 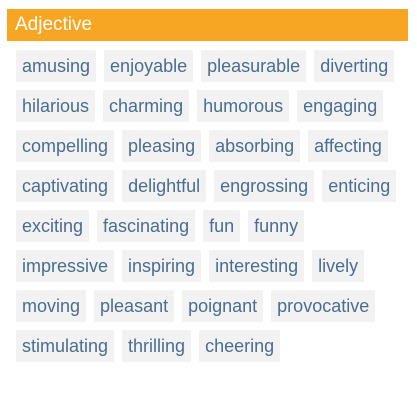 I want to click on synonym-tag: humorous, so click(x=243, y=106).